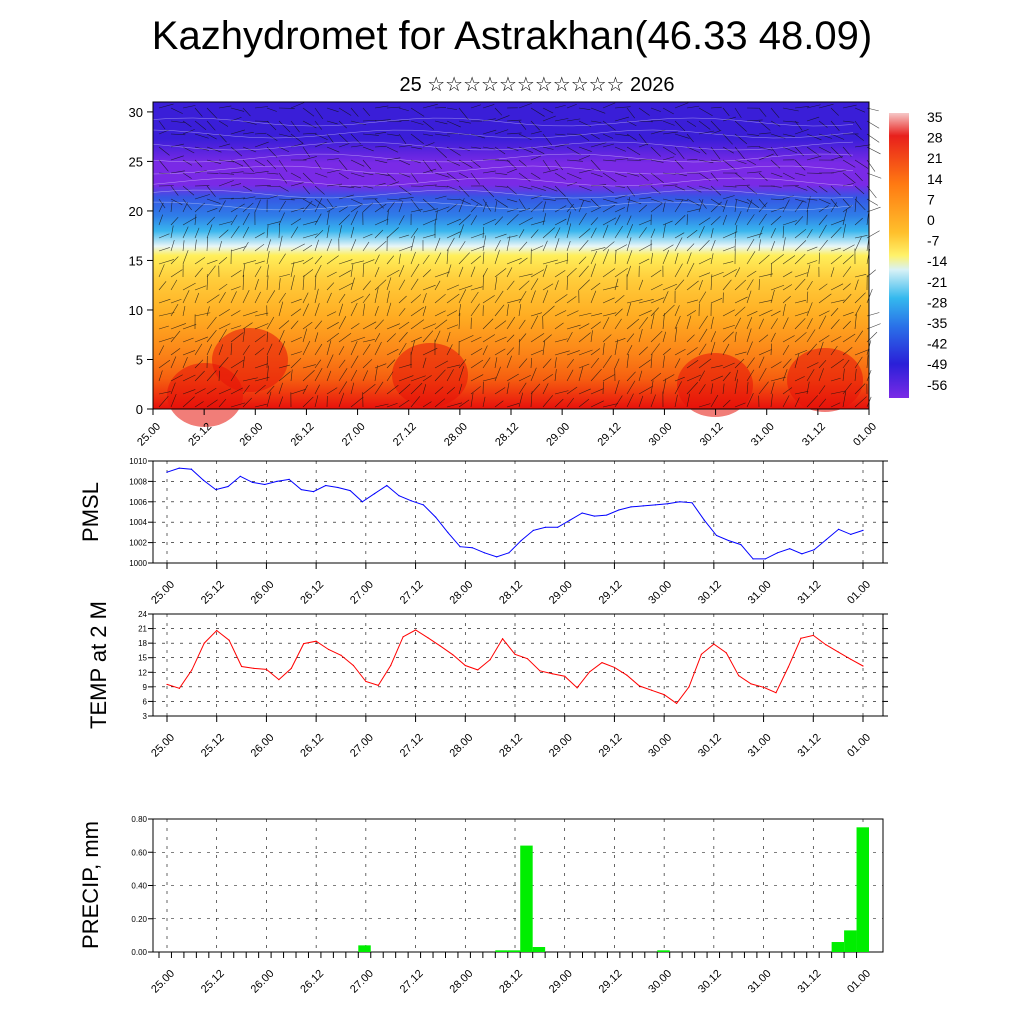 This screenshot has height=1024, width=1024. I want to click on x-tick-label: 27.00, so click(362, 593).